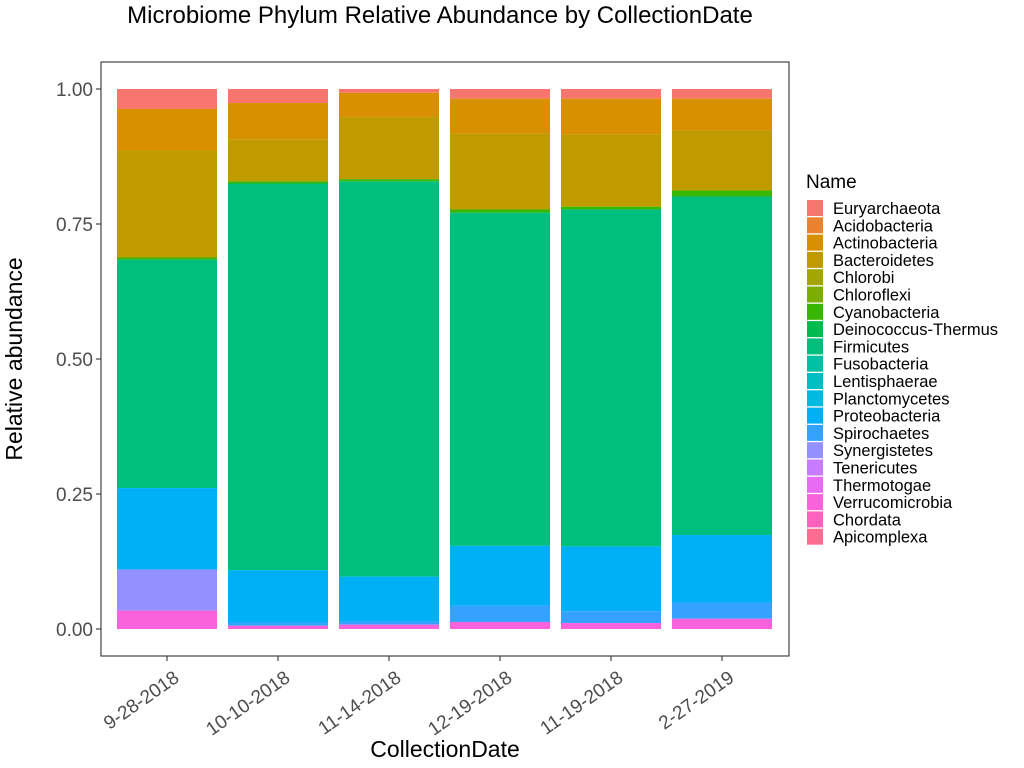  Describe the element at coordinates (875, 469) in the screenshot. I see `legend-label: Tenericutes` at that location.